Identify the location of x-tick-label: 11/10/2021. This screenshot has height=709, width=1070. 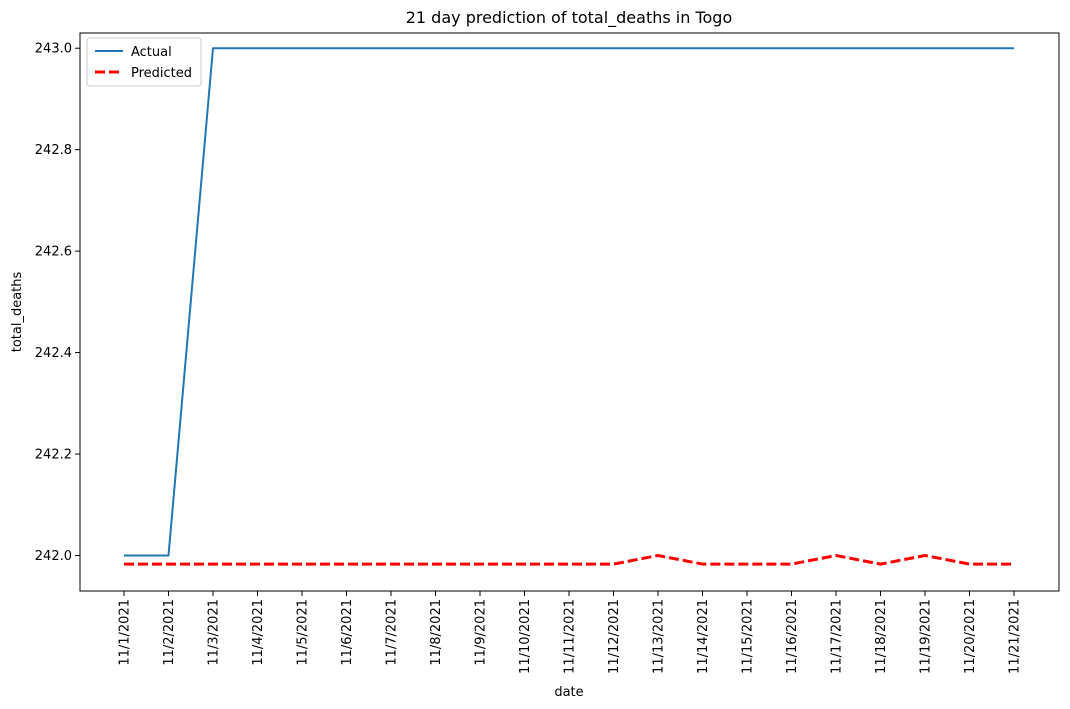
(525, 636).